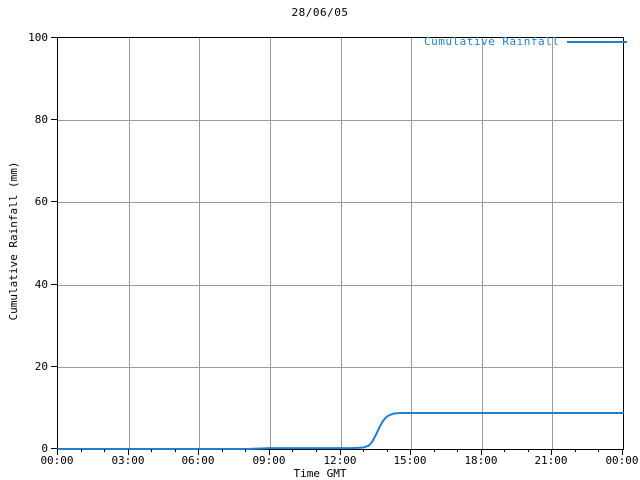 The height and width of the screenshot is (480, 640). I want to click on legend-line-swatch, so click(597, 42).